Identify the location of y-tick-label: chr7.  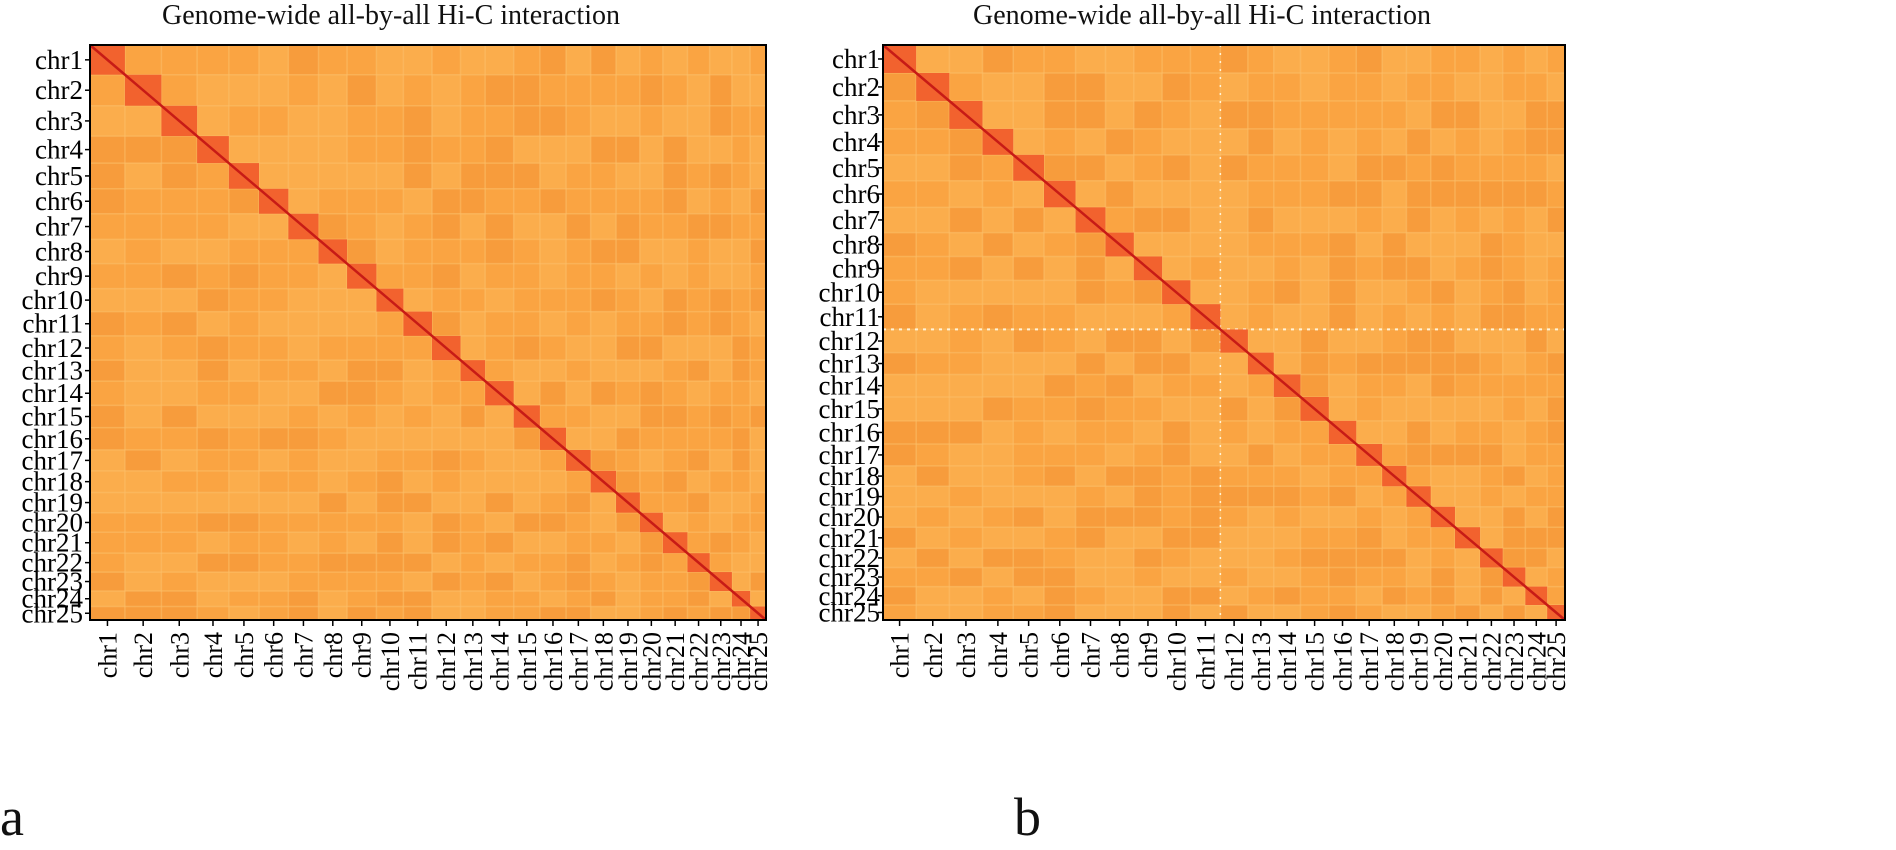
(856, 220).